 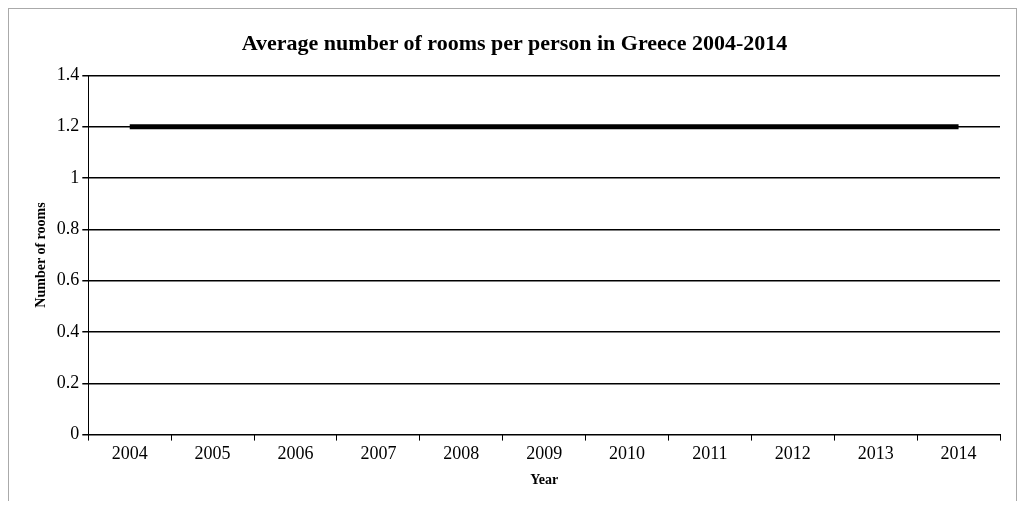 What do you see at coordinates (68, 74) in the screenshot?
I see `y-tick-label: 1.4` at bounding box center [68, 74].